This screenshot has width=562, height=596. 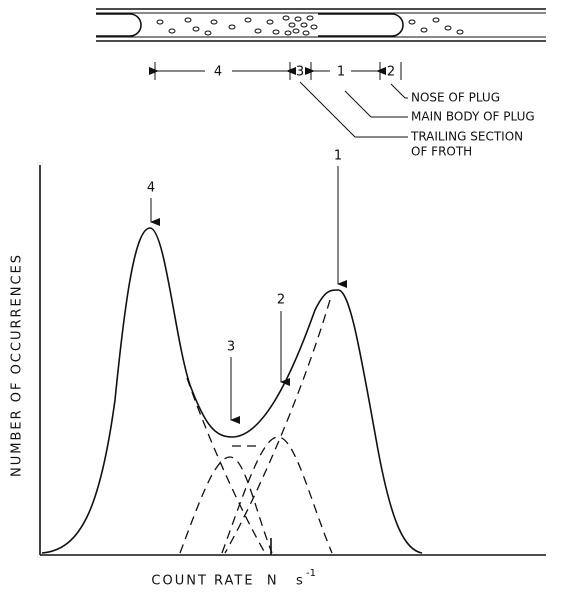 I want to click on segment-label: 4, so click(x=218, y=72).